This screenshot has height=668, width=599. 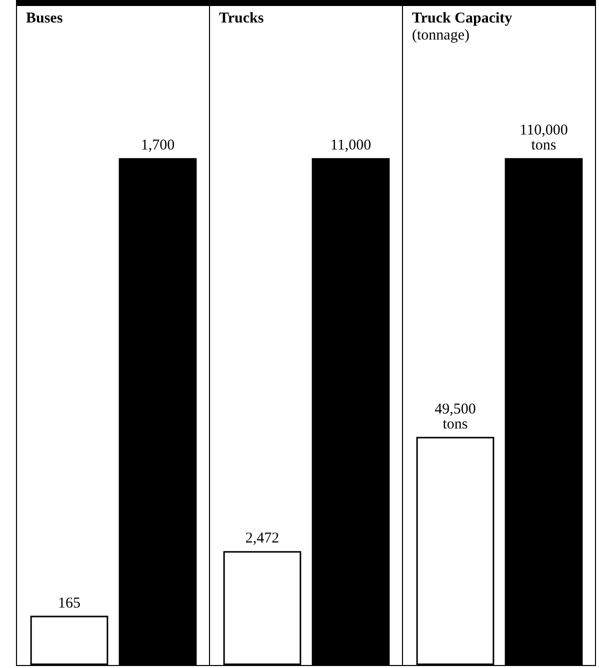 What do you see at coordinates (44, 18) in the screenshot?
I see `chart-title: Buses` at bounding box center [44, 18].